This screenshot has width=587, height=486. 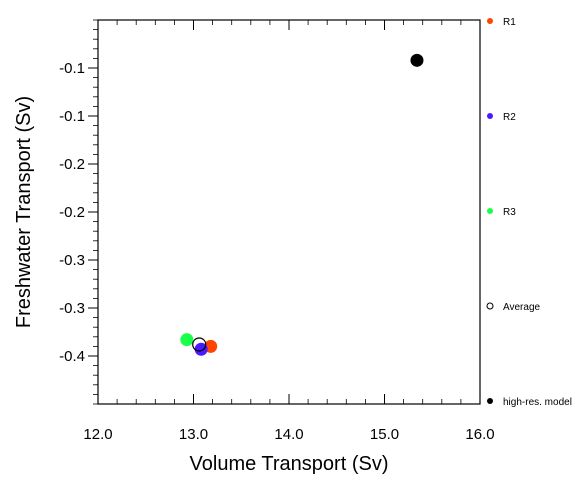 I want to click on y-axis-title: Freshwater Transport (Sv), so click(x=24, y=212).